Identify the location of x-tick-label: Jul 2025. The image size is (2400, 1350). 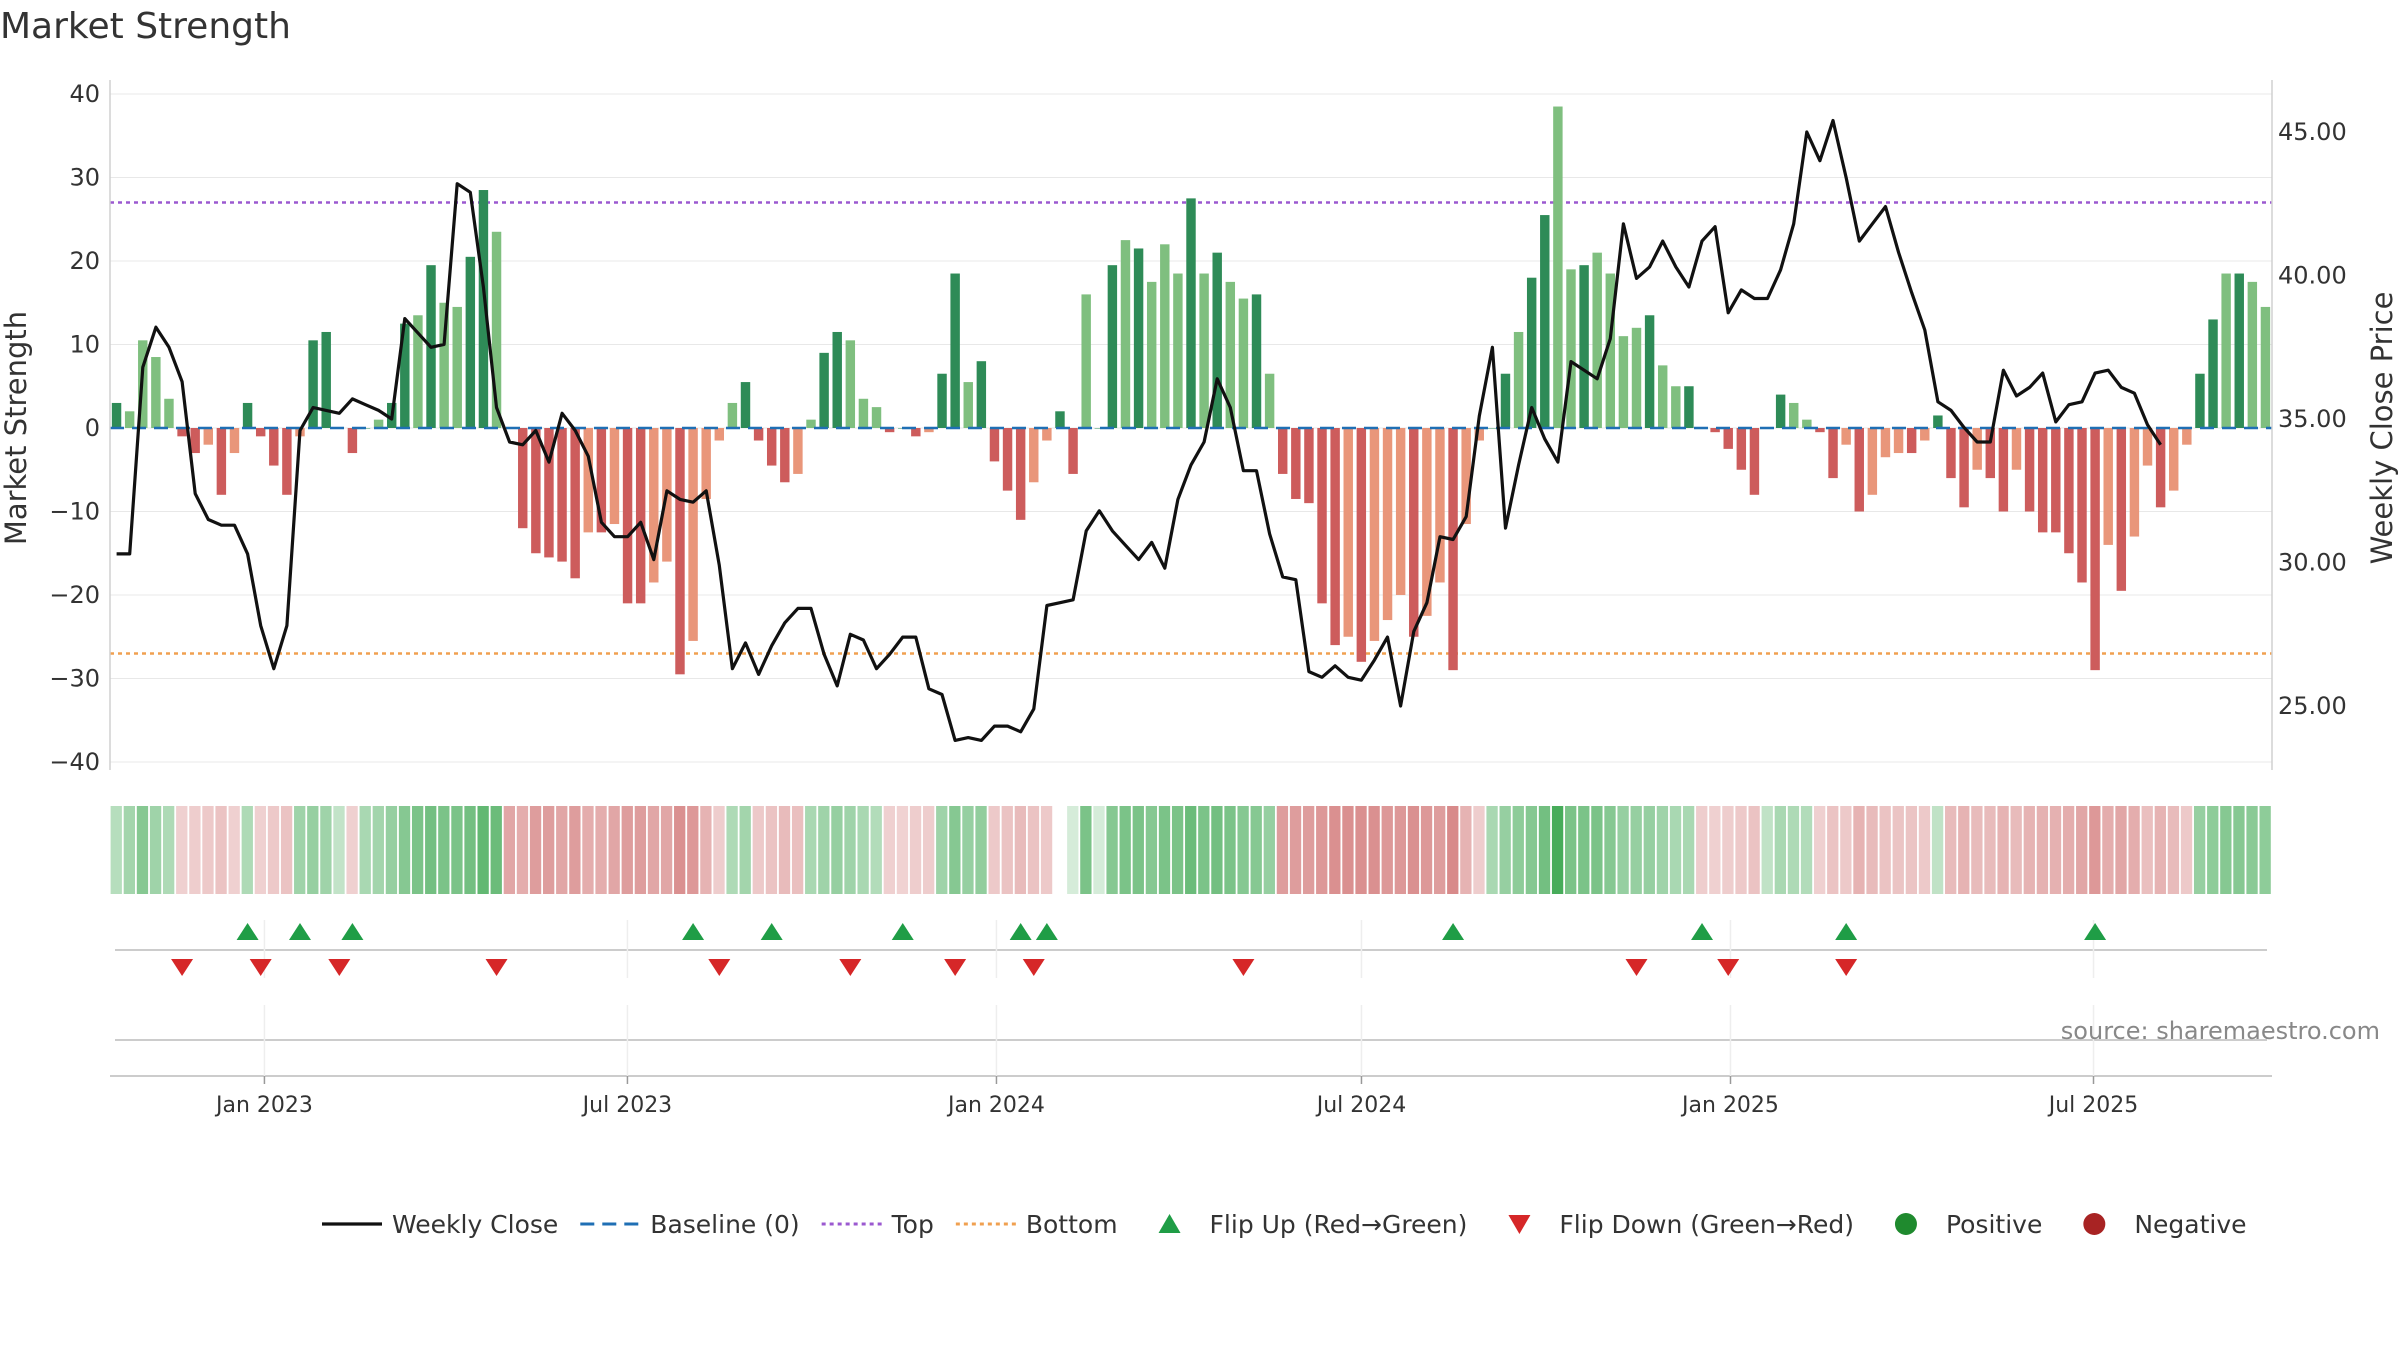
(2093, 1105).